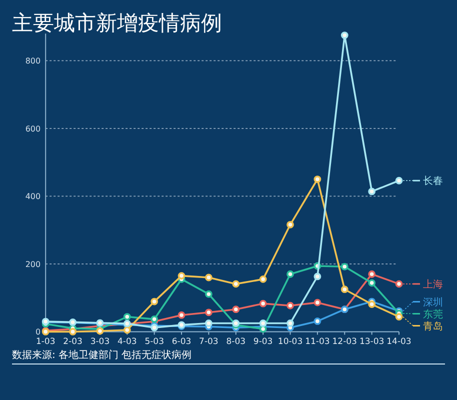 This screenshot has height=400, width=457. Describe the element at coordinates (182, 342) in the screenshot. I see `x-tick-label: 6-03` at that location.